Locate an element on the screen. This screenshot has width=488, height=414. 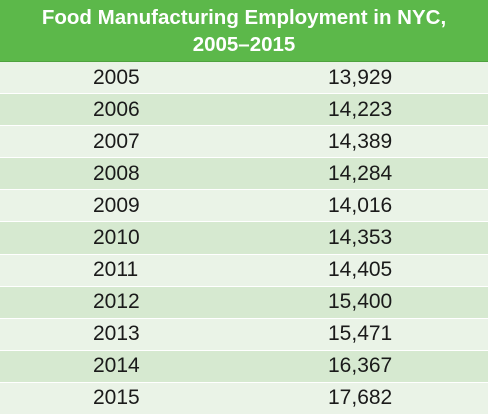
employment-value-cell: 15,471 is located at coordinates (360, 334).